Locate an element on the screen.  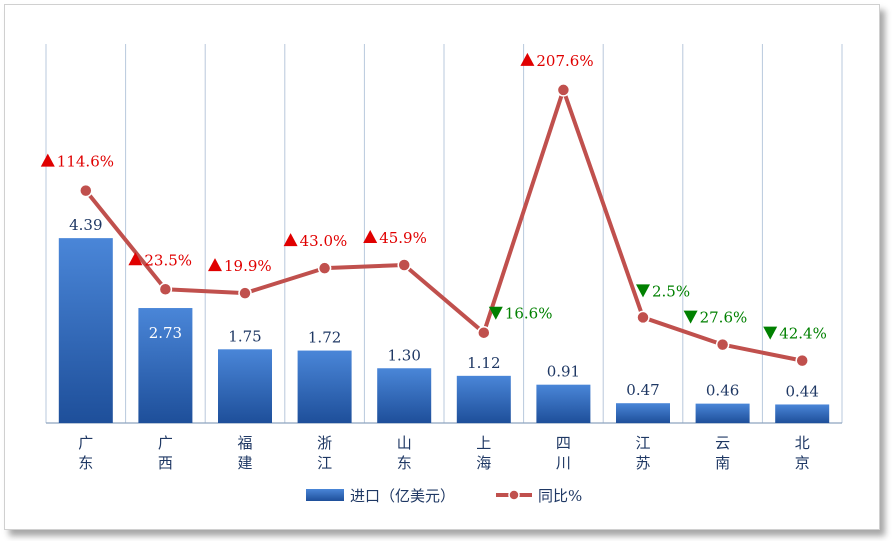
bar-广东 is located at coordinates (85, 330).